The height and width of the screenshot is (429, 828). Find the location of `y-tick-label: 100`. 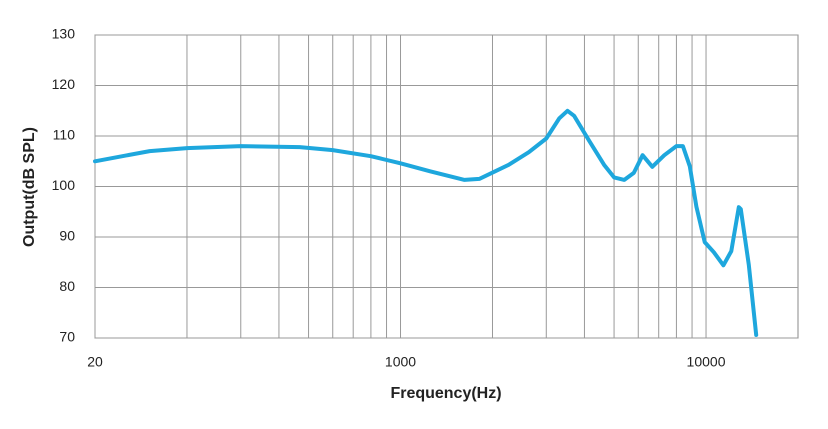

y-tick-label: 100 is located at coordinates (64, 185).